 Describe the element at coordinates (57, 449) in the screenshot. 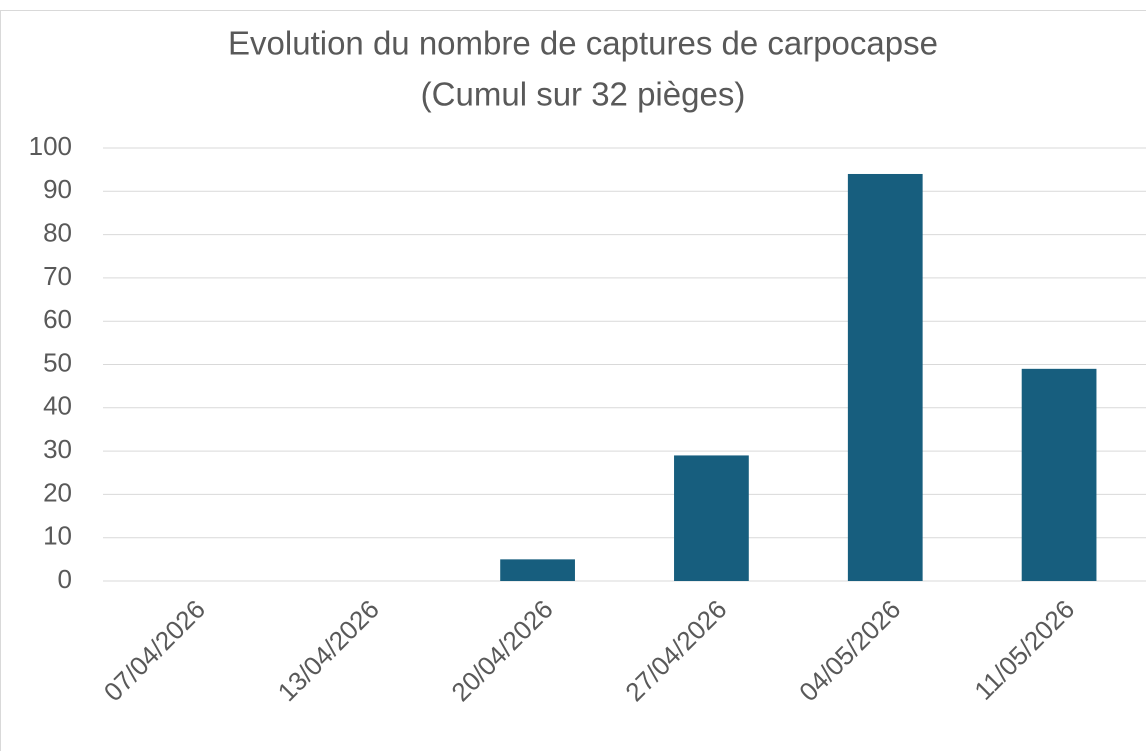

I see `y-tick-label: 30` at that location.